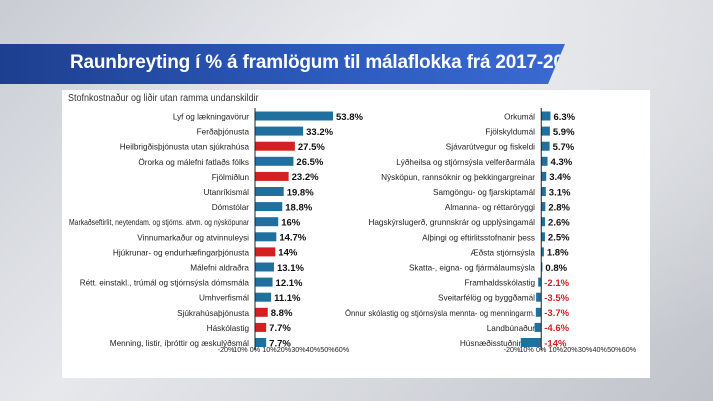  I want to click on category-label: Landbúnaður, so click(511, 328).